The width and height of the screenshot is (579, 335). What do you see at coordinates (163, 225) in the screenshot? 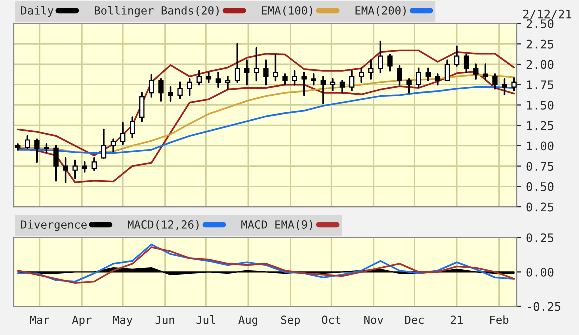
I see `legend-label: MACD(12,26)` at bounding box center [163, 225].